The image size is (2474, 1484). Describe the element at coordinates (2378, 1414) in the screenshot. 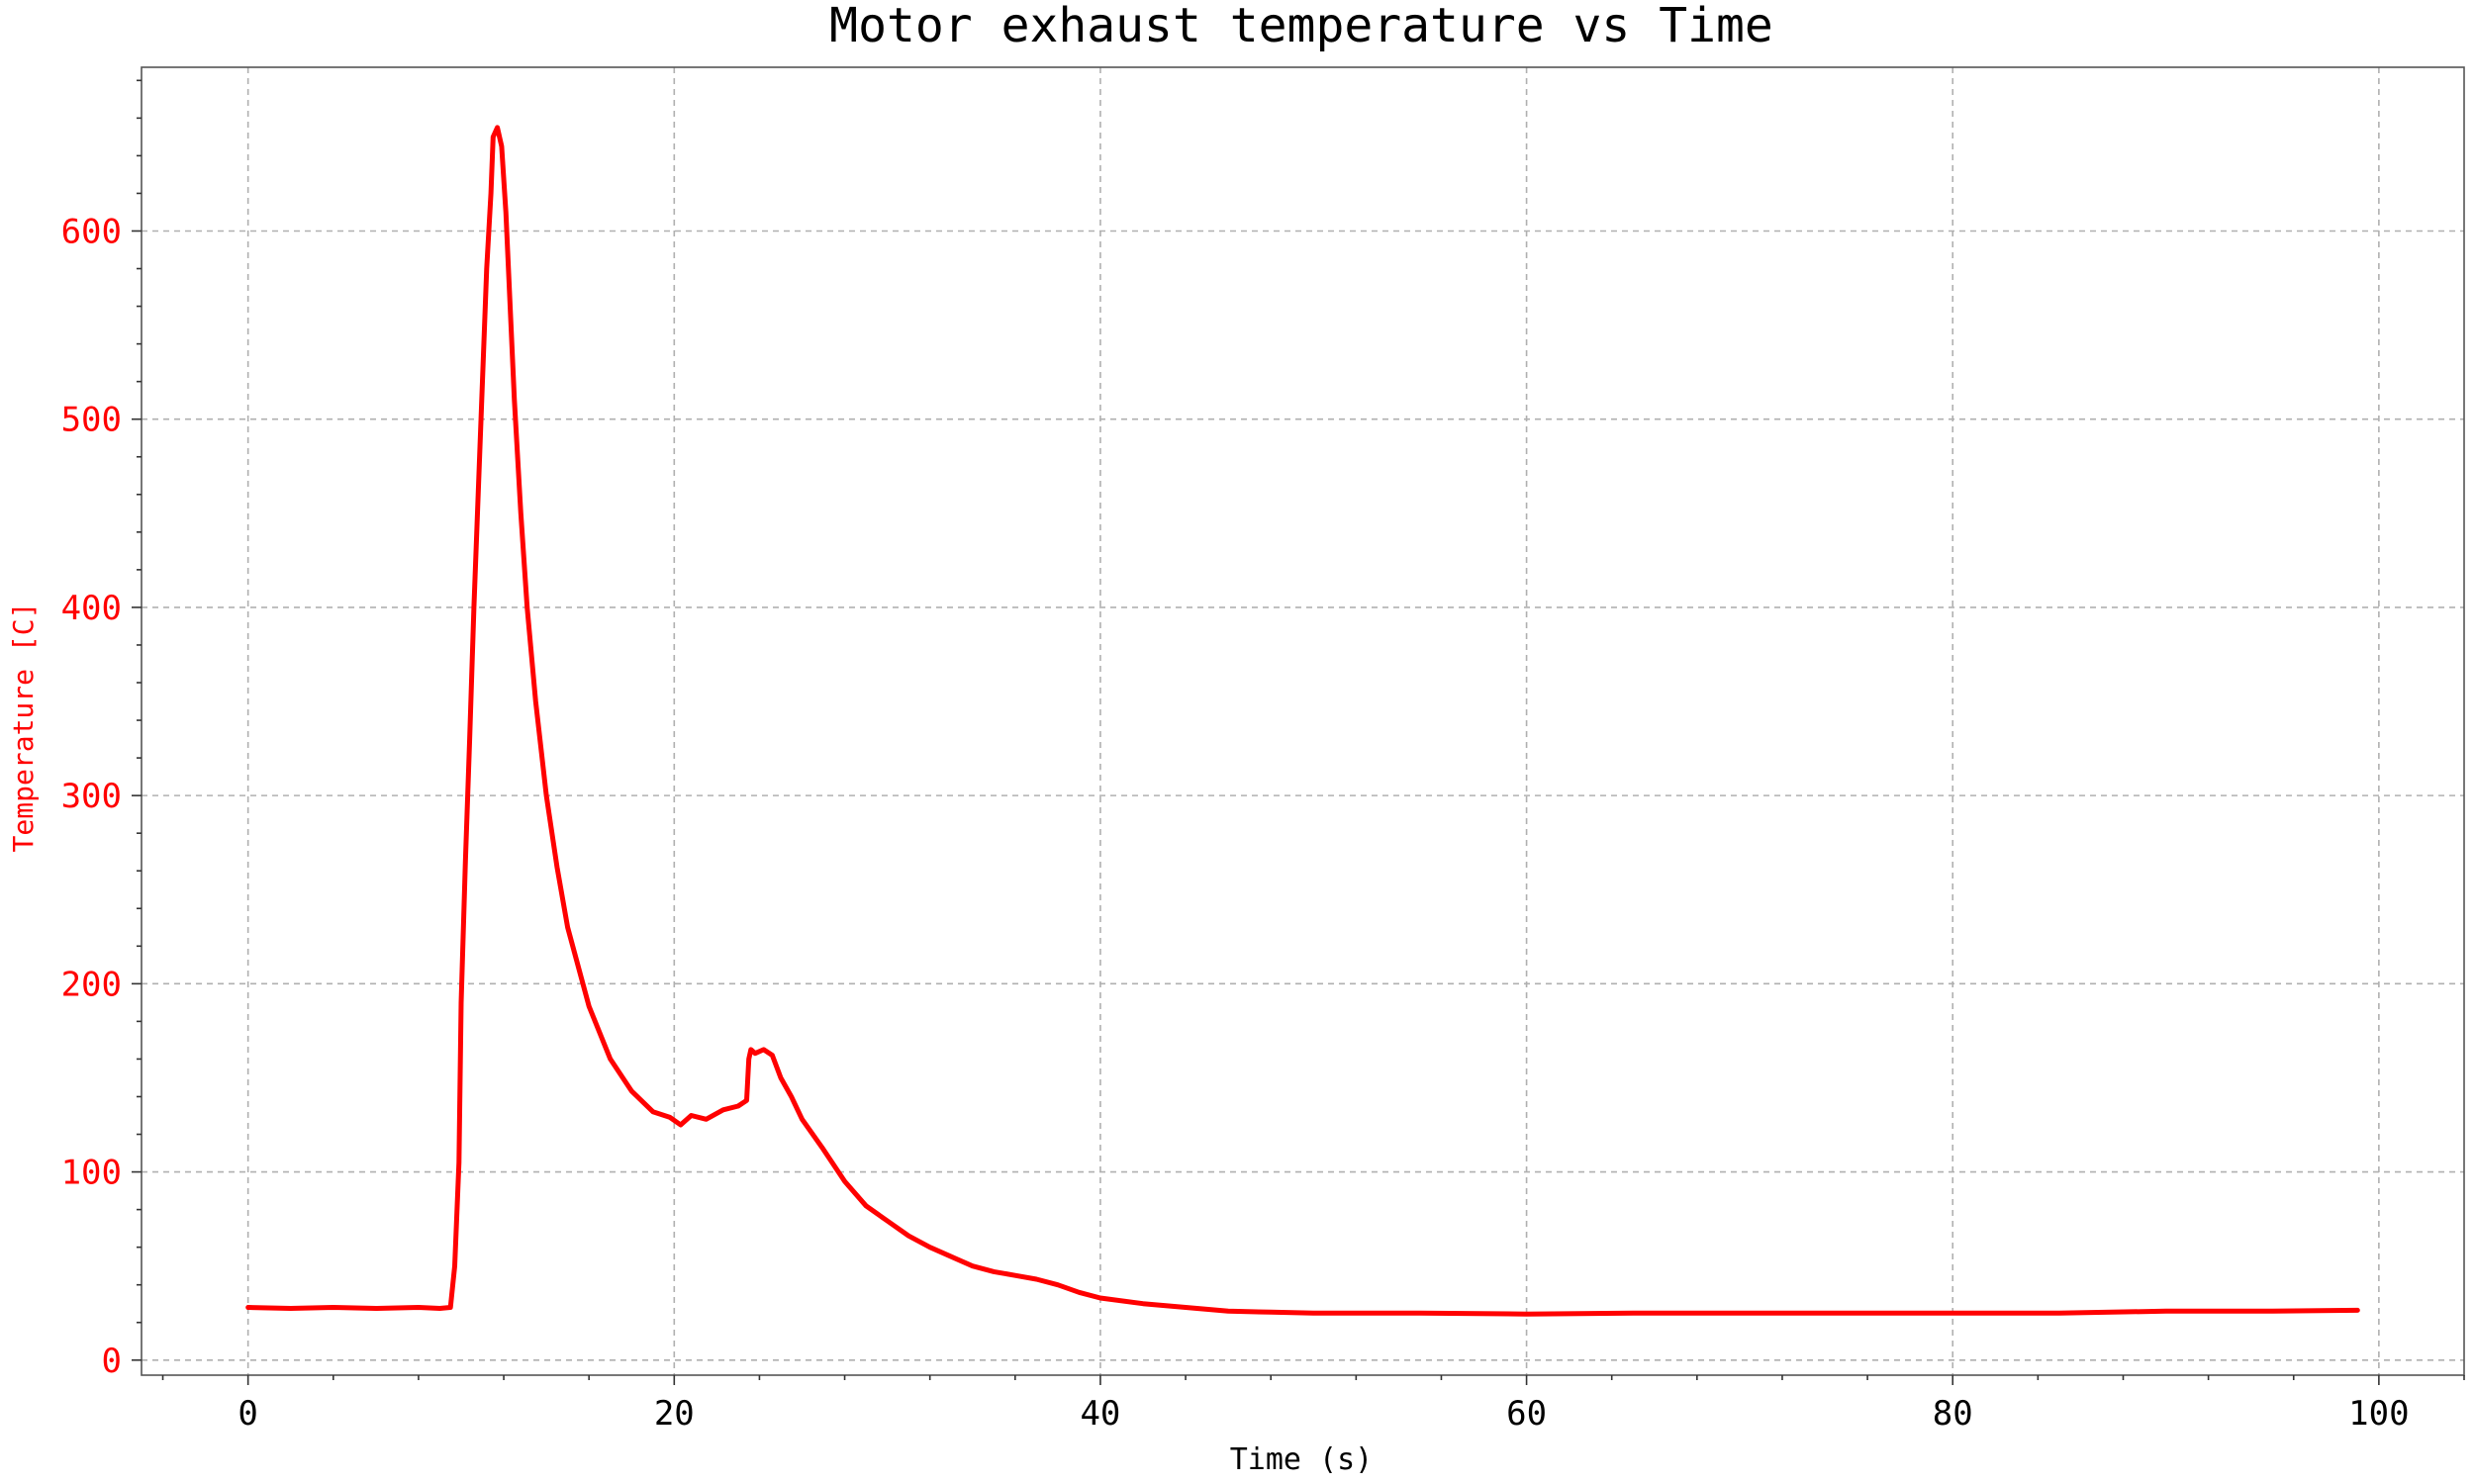

I see `x-tick-label: 100` at that location.